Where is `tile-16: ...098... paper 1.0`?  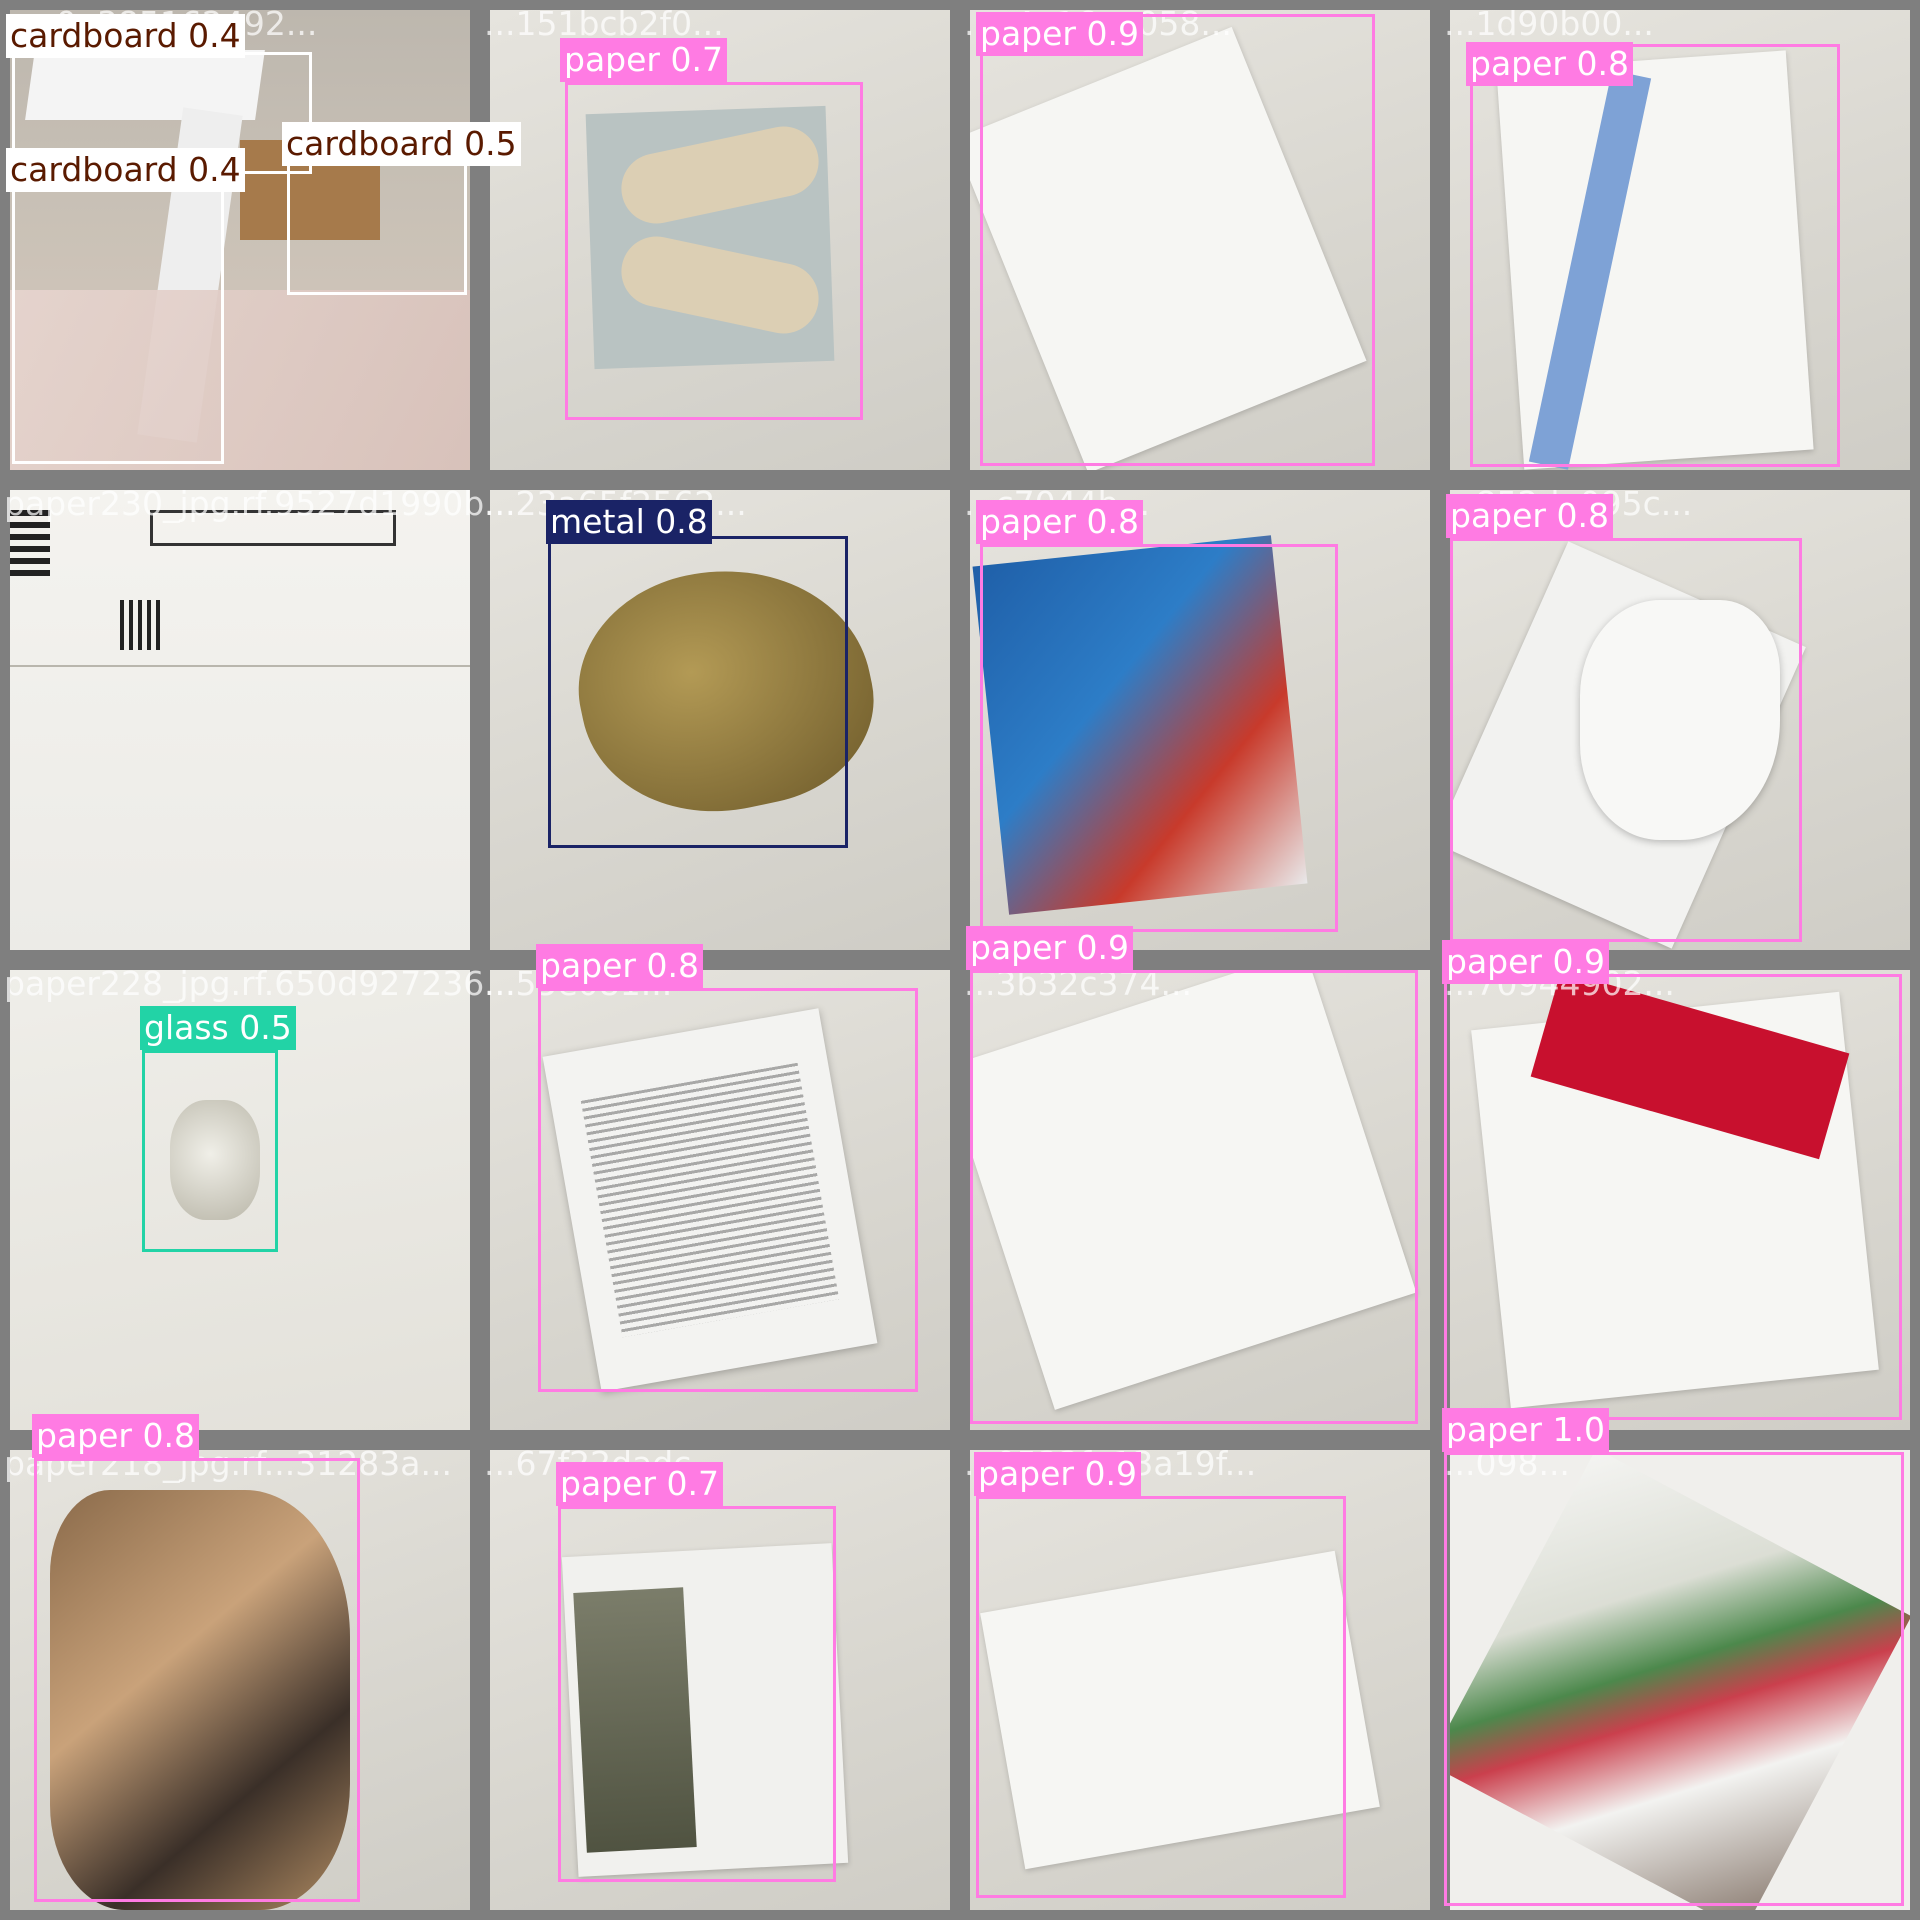
tile-16: ...098... paper 1.0 is located at coordinates (1680, 1664).